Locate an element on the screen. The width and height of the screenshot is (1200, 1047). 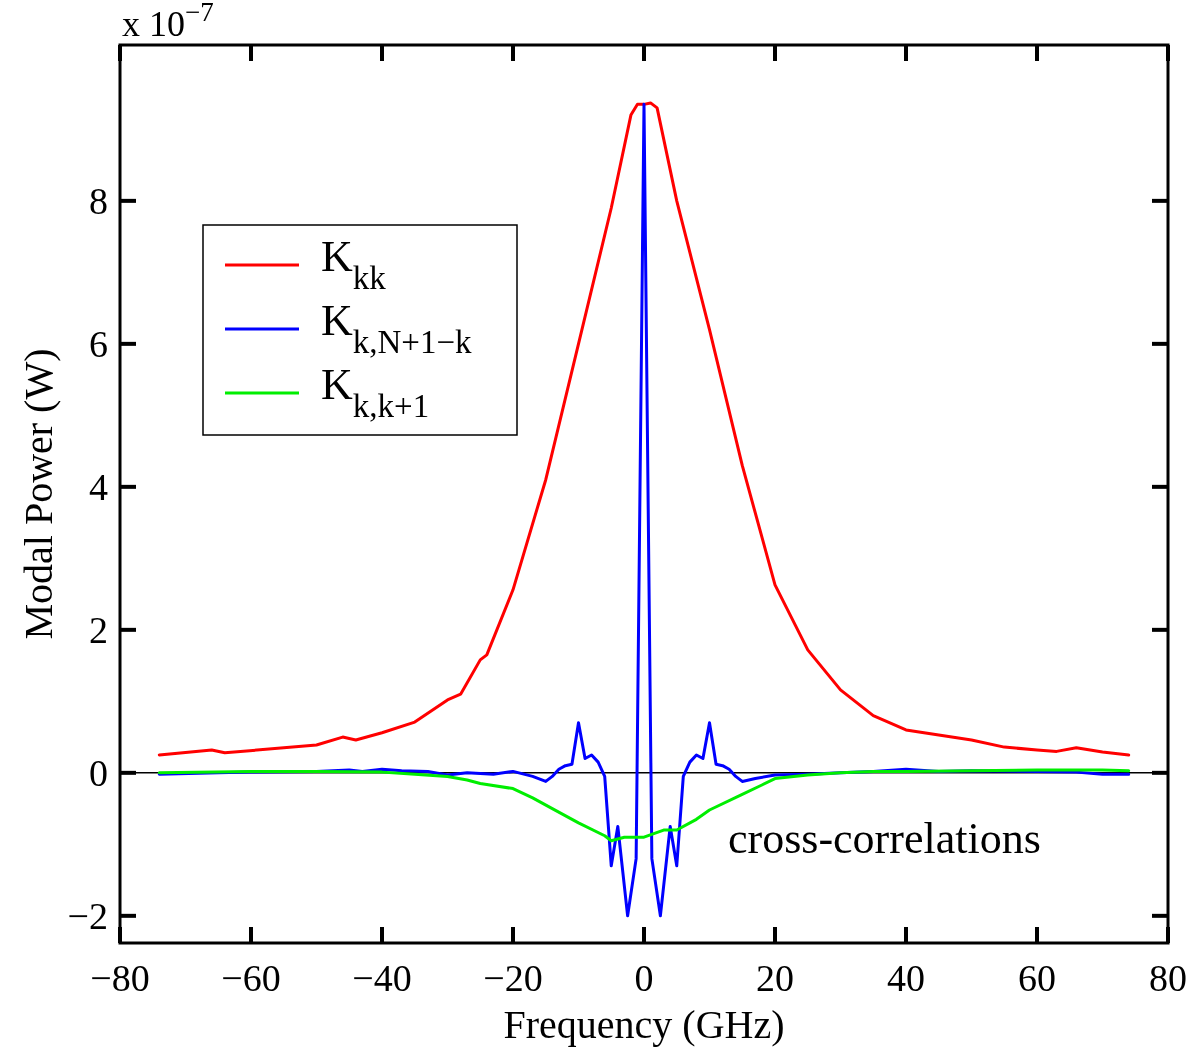
legend-label: K$_{k,N+1−k}$ is located at coordinates (397, 328).